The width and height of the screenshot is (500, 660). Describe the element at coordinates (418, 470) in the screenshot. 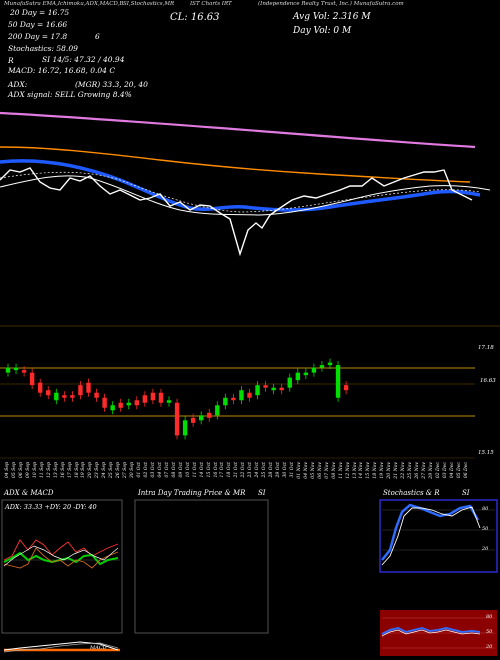

I see `date-label: 26 Nov` at that location.